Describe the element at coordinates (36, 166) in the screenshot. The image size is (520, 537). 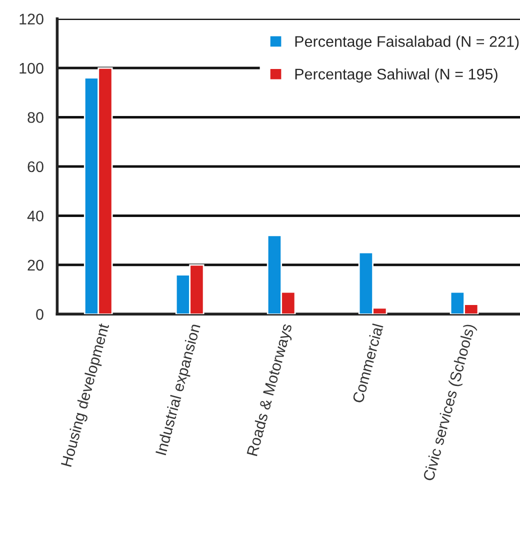
I see `y-tick-label: 60` at that location.